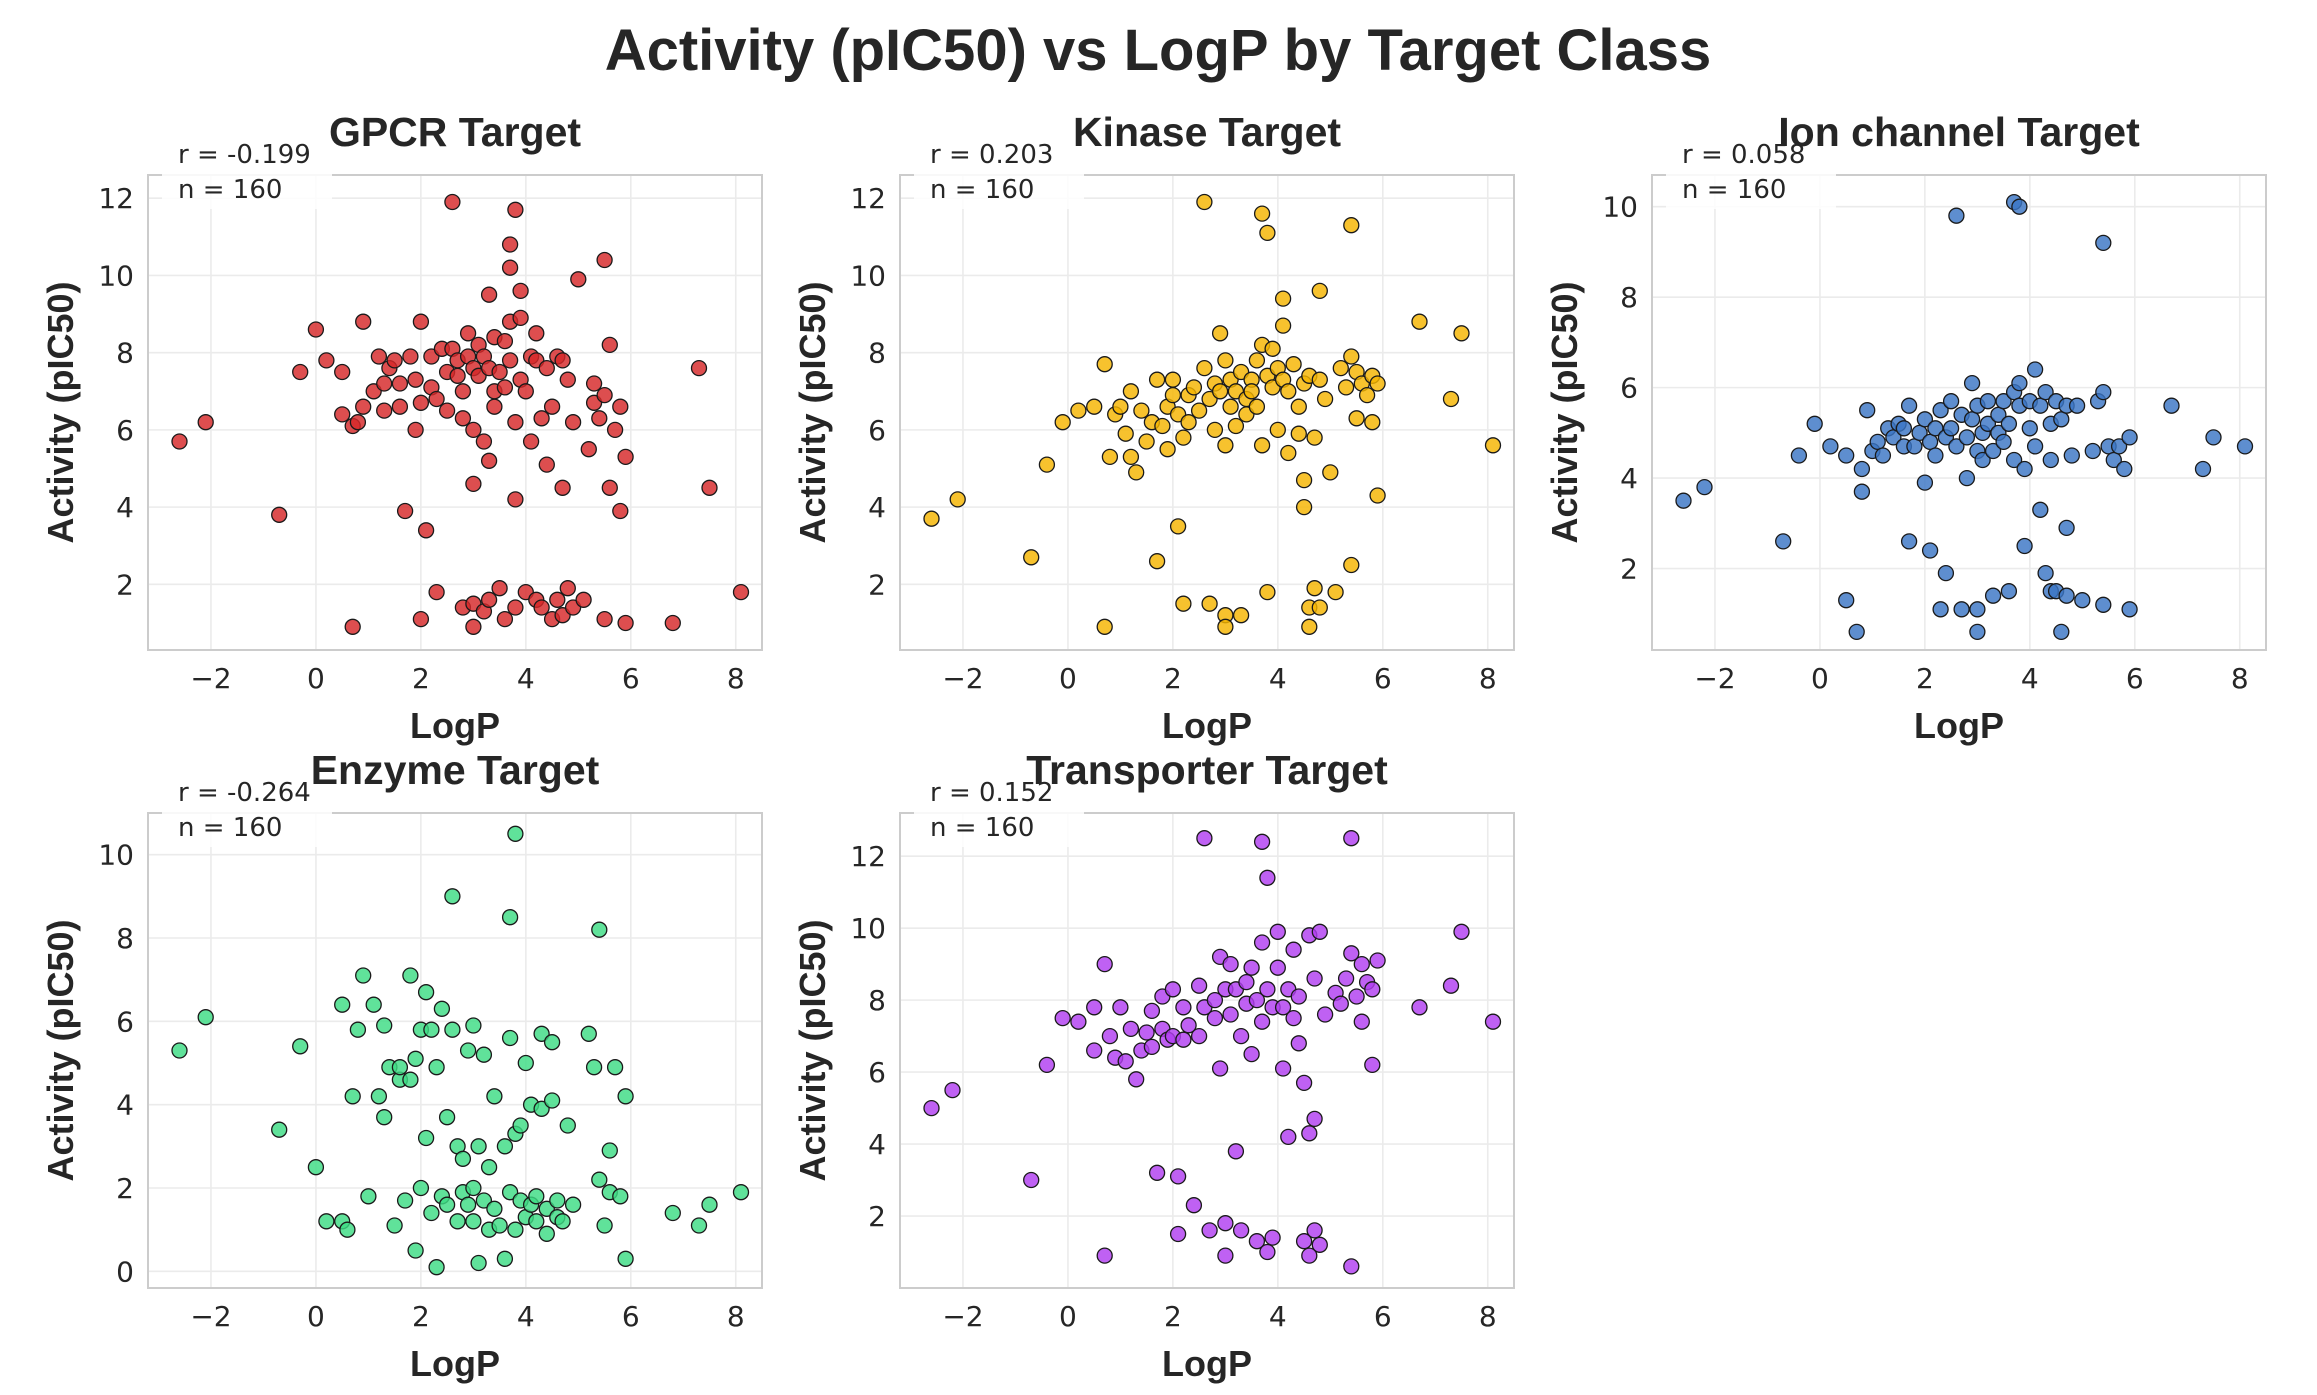 The image size is (2317, 1395). I want to click on x-tick-label: 8, so click(1488, 678).